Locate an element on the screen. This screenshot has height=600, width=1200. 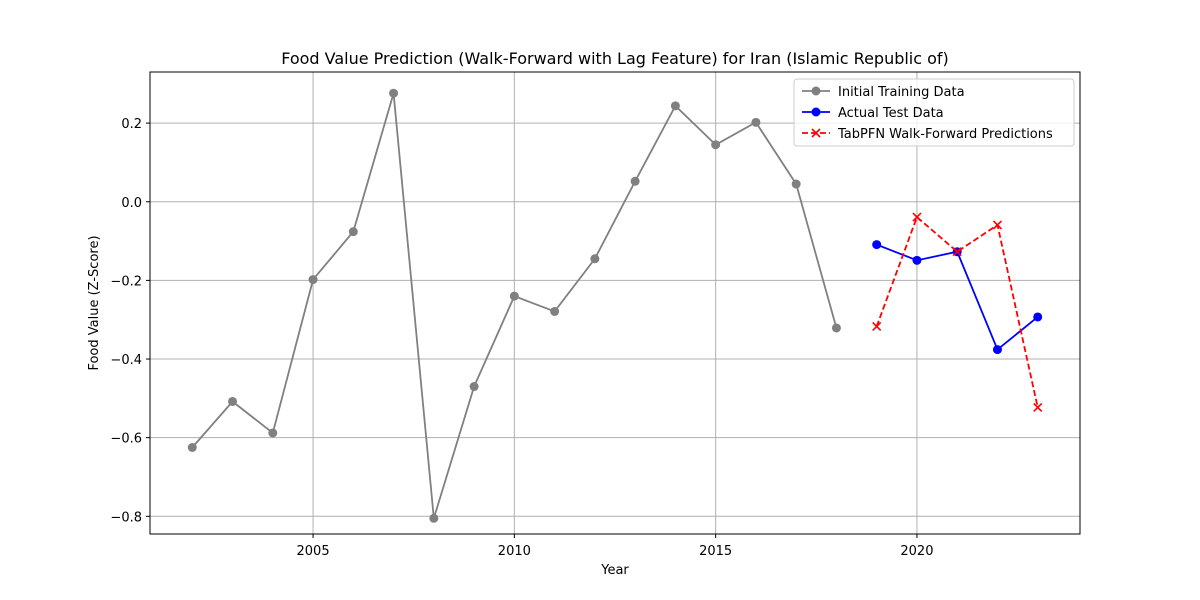
legend-label: Initial Training Data is located at coordinates (901, 92).